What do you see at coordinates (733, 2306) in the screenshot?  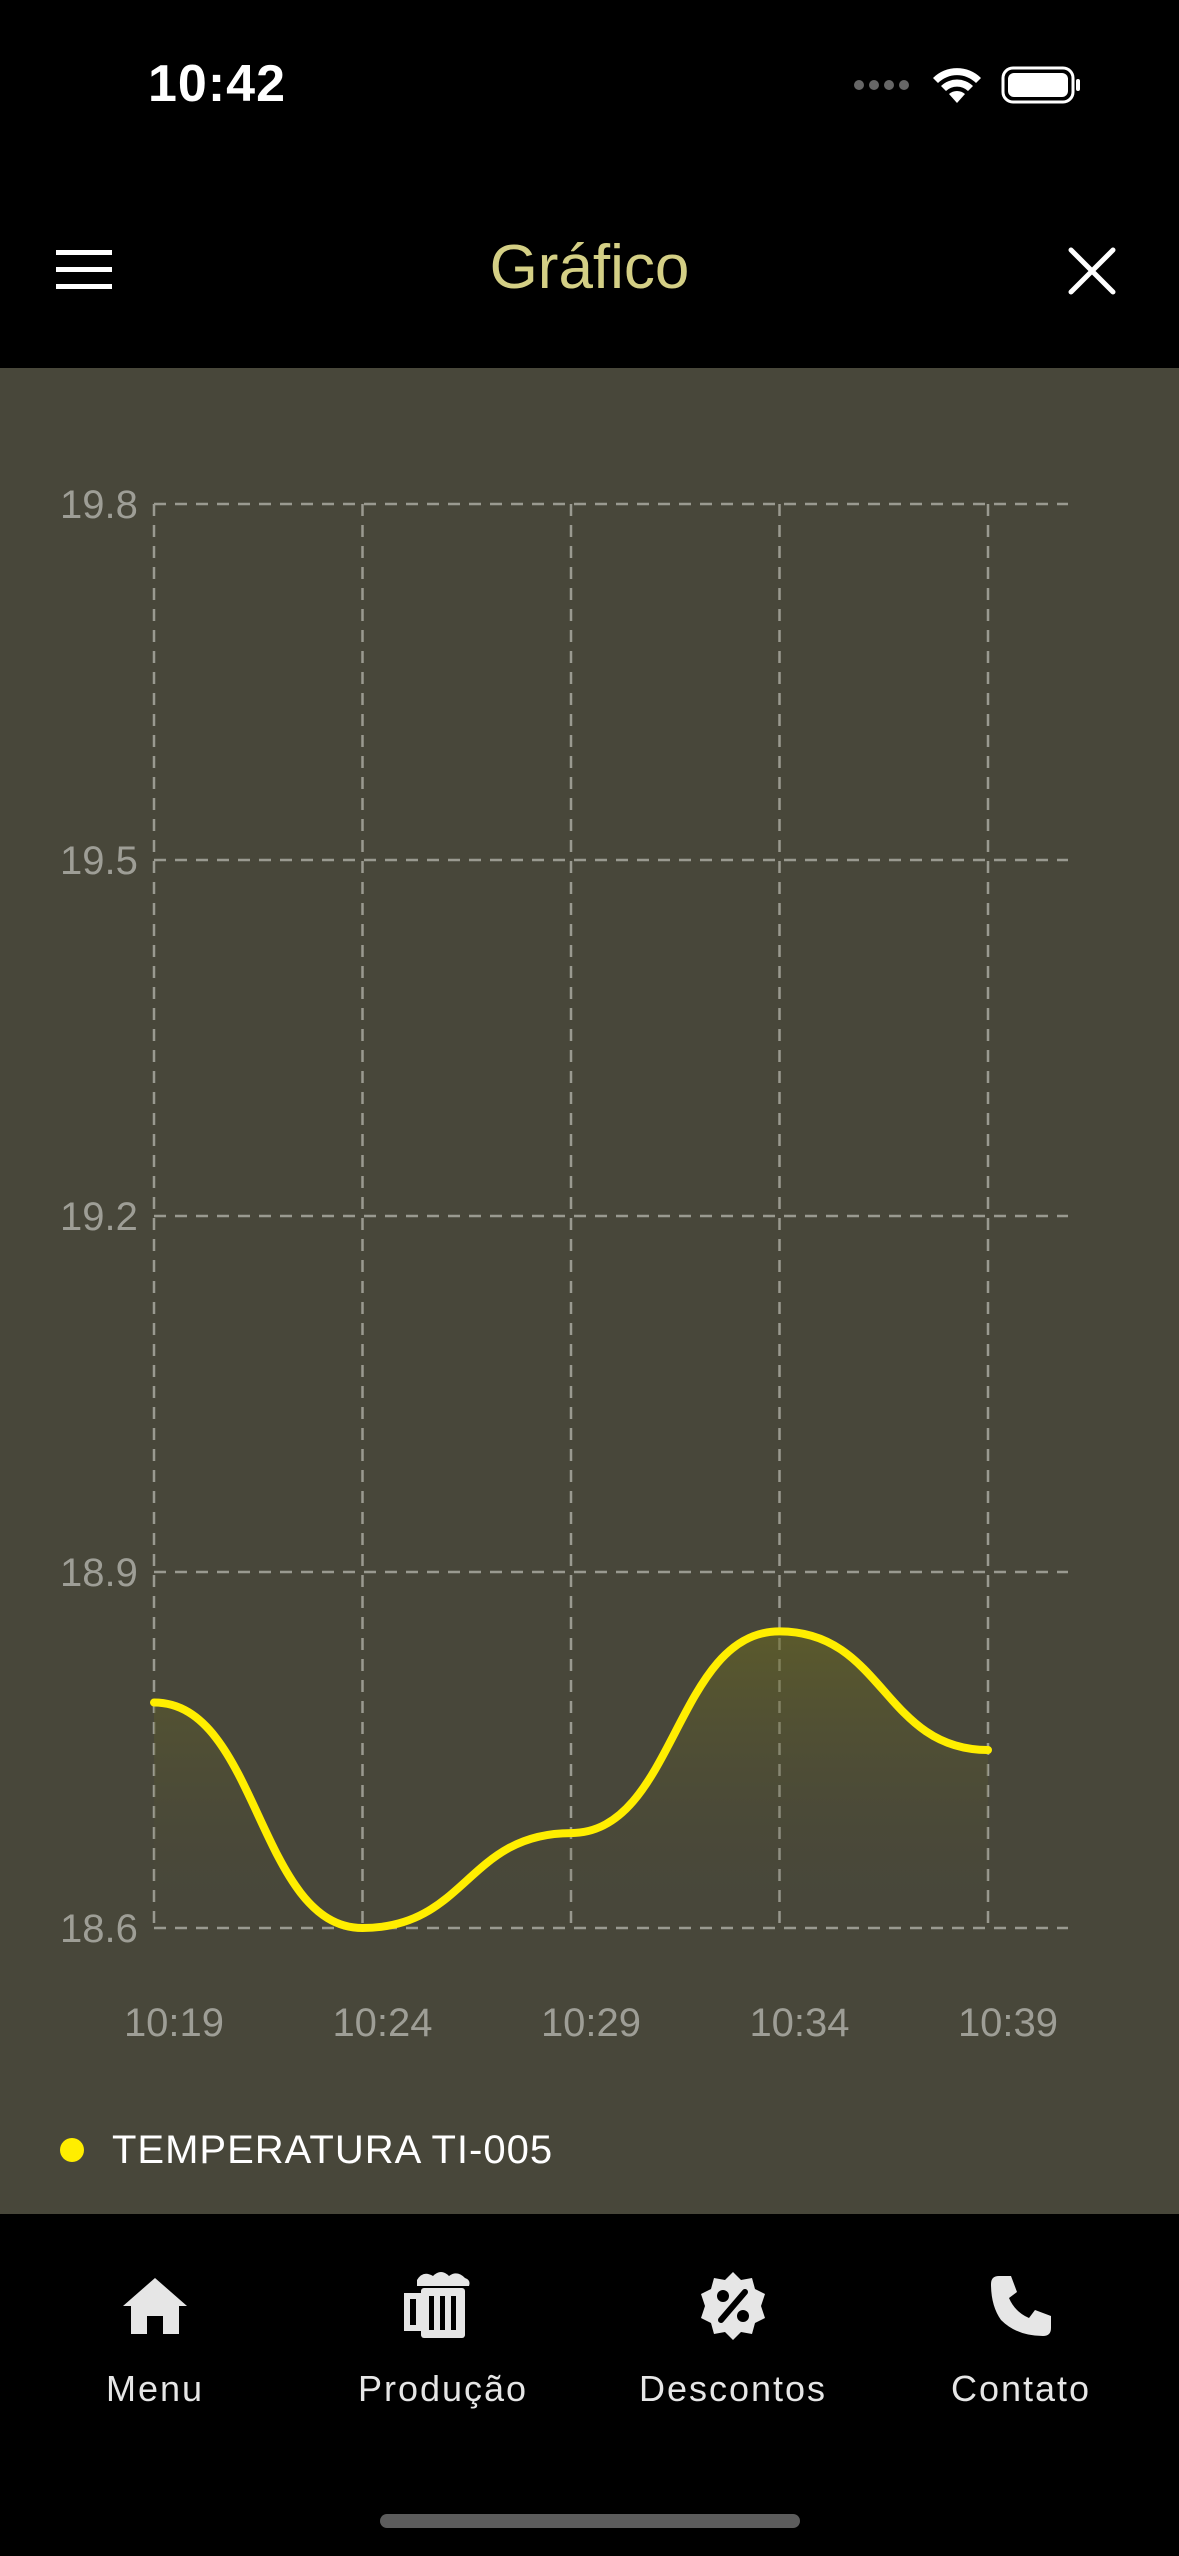 I see `percent-badge-icon` at bounding box center [733, 2306].